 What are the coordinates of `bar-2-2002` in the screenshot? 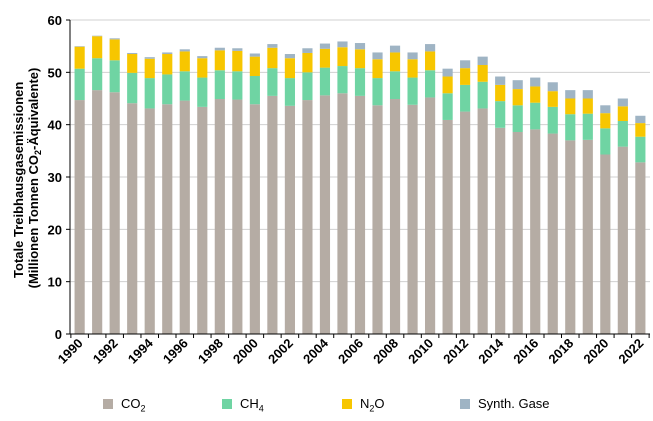 It's located at (289, 68).